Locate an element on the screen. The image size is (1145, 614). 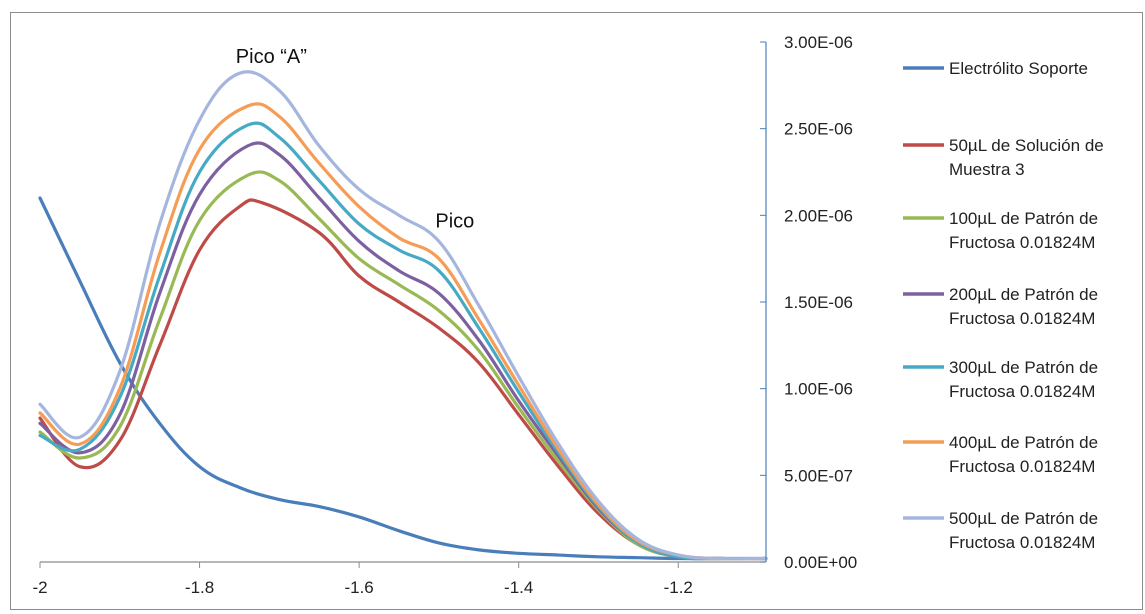
y-tick-label: 1.50E-06 is located at coordinates (818, 302).